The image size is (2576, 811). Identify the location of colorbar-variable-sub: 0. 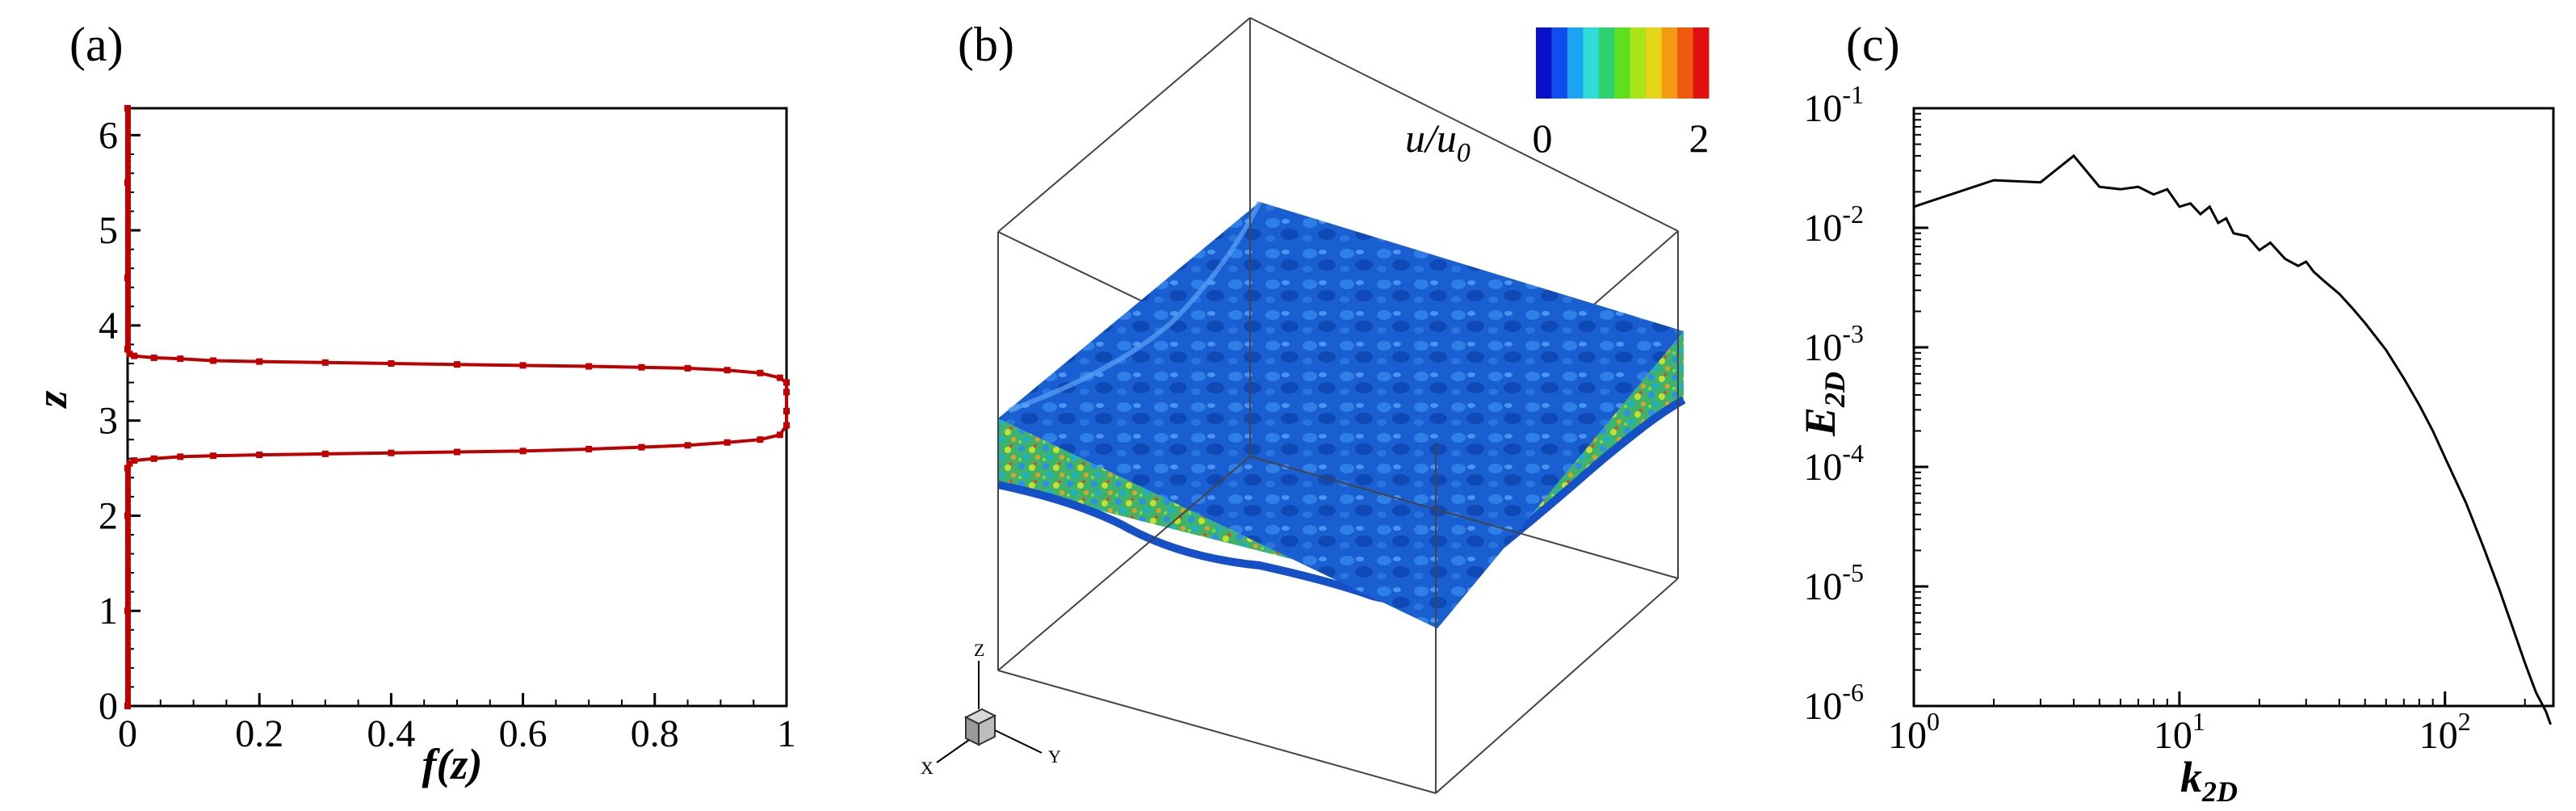
(1464, 153).